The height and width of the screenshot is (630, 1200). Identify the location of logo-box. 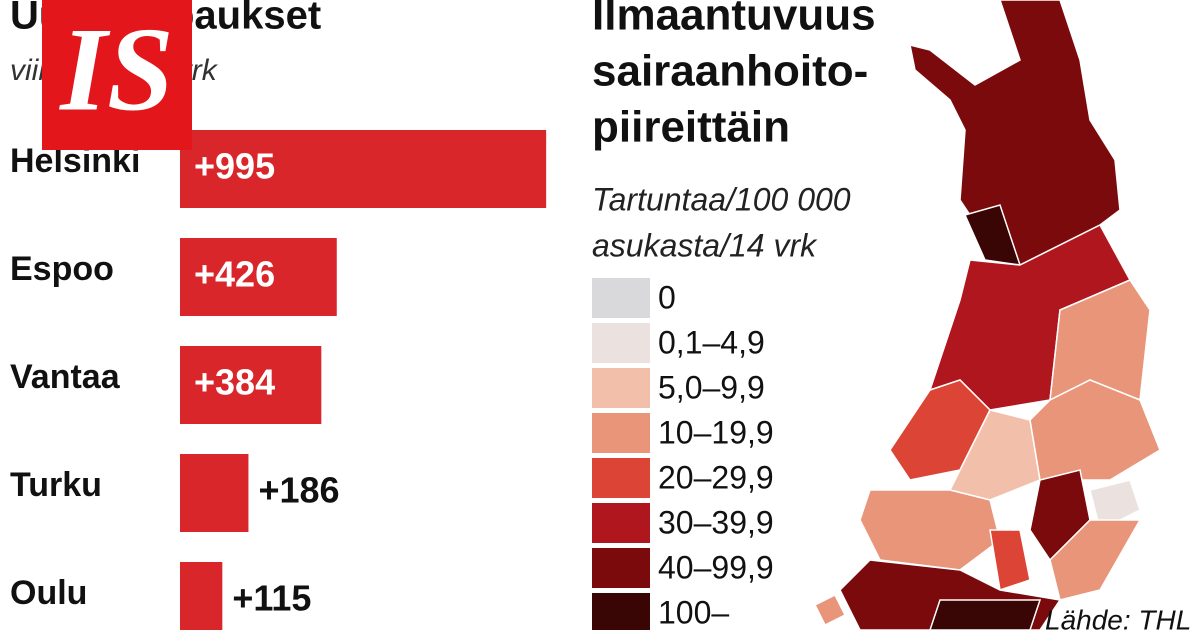
(117, 75).